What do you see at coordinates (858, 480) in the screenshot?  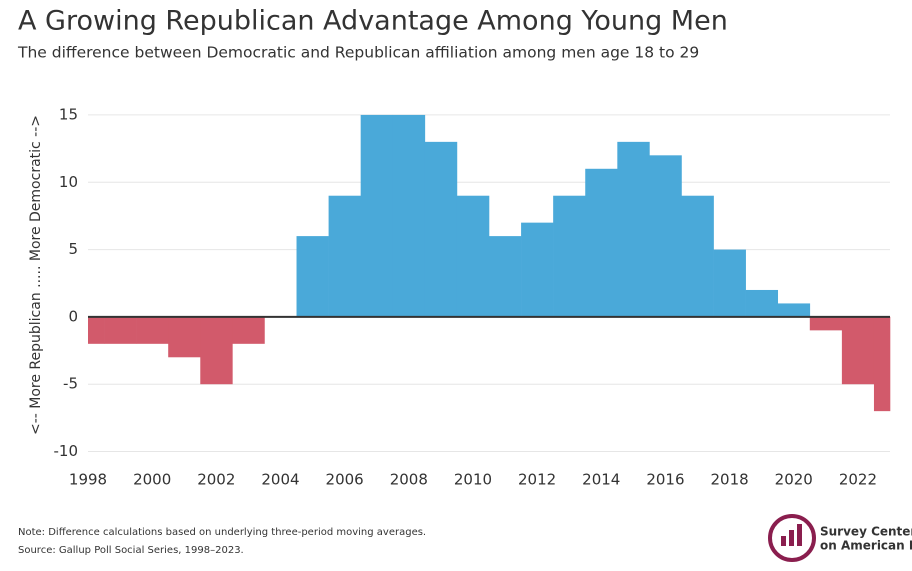 I see `x-tick-label: 2022` at bounding box center [858, 480].